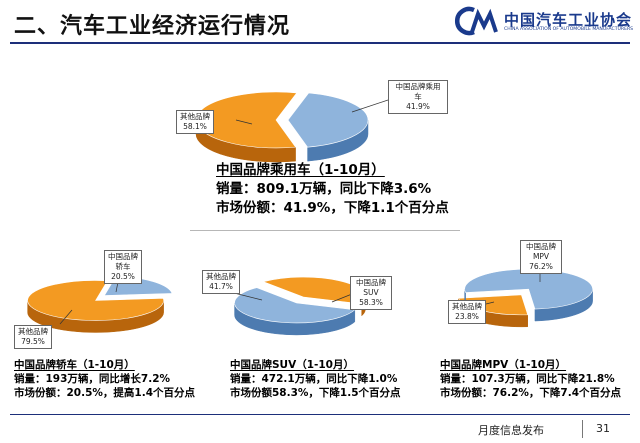 The width and height of the screenshot is (640, 443). What do you see at coordinates (123, 276) in the screenshot?
I see `slice-label-value: 20.5%` at bounding box center [123, 276].